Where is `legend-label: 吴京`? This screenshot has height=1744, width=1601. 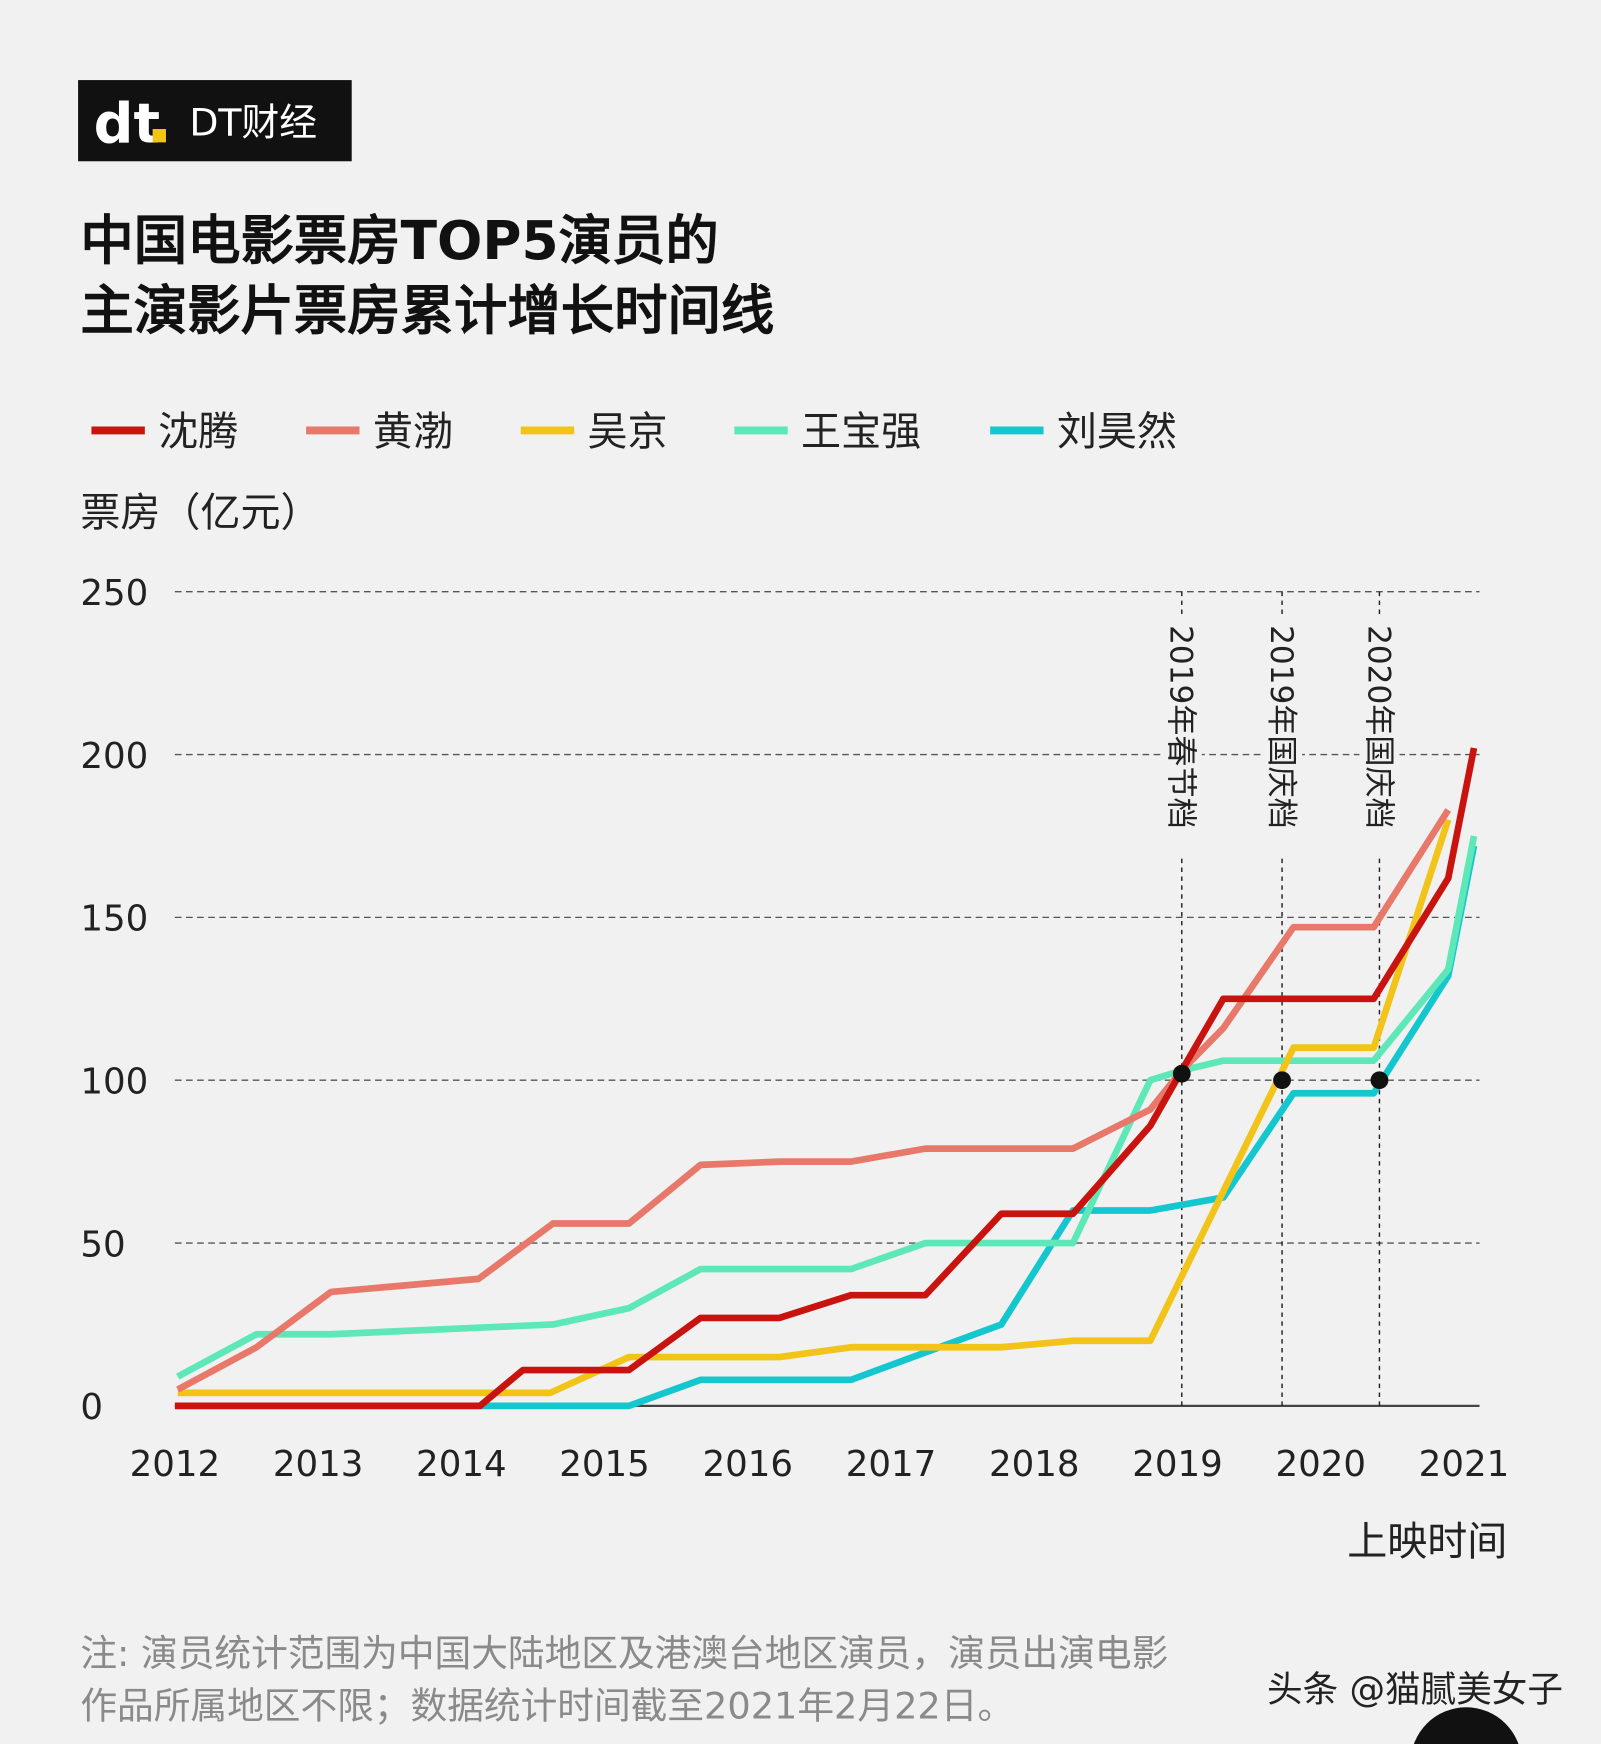
legend-label: 吴京 is located at coordinates (628, 432).